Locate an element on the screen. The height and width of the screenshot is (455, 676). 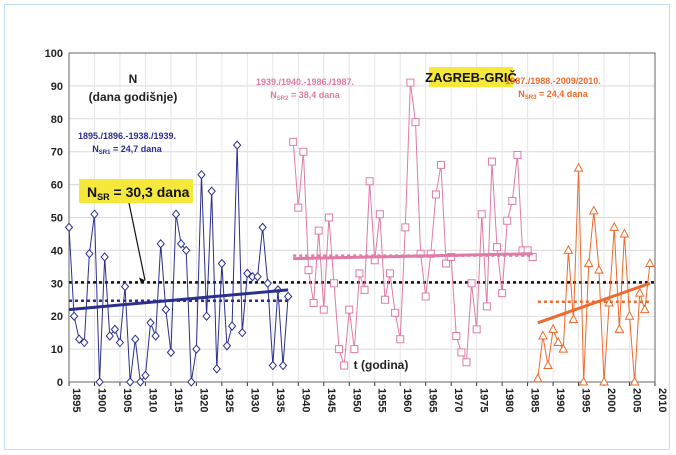
mean-label-sub: SR3 is located at coordinates (531, 98).